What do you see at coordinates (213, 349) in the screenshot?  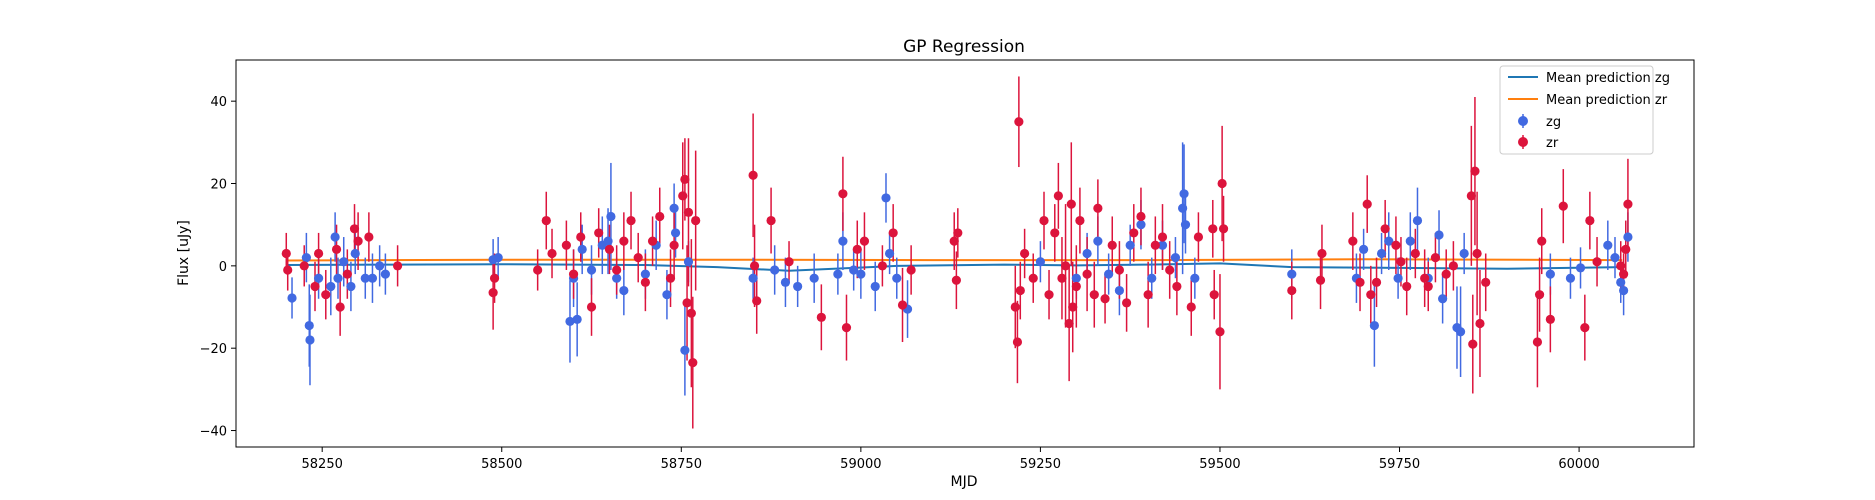 I see `y-tick-label: −20` at bounding box center [213, 349].